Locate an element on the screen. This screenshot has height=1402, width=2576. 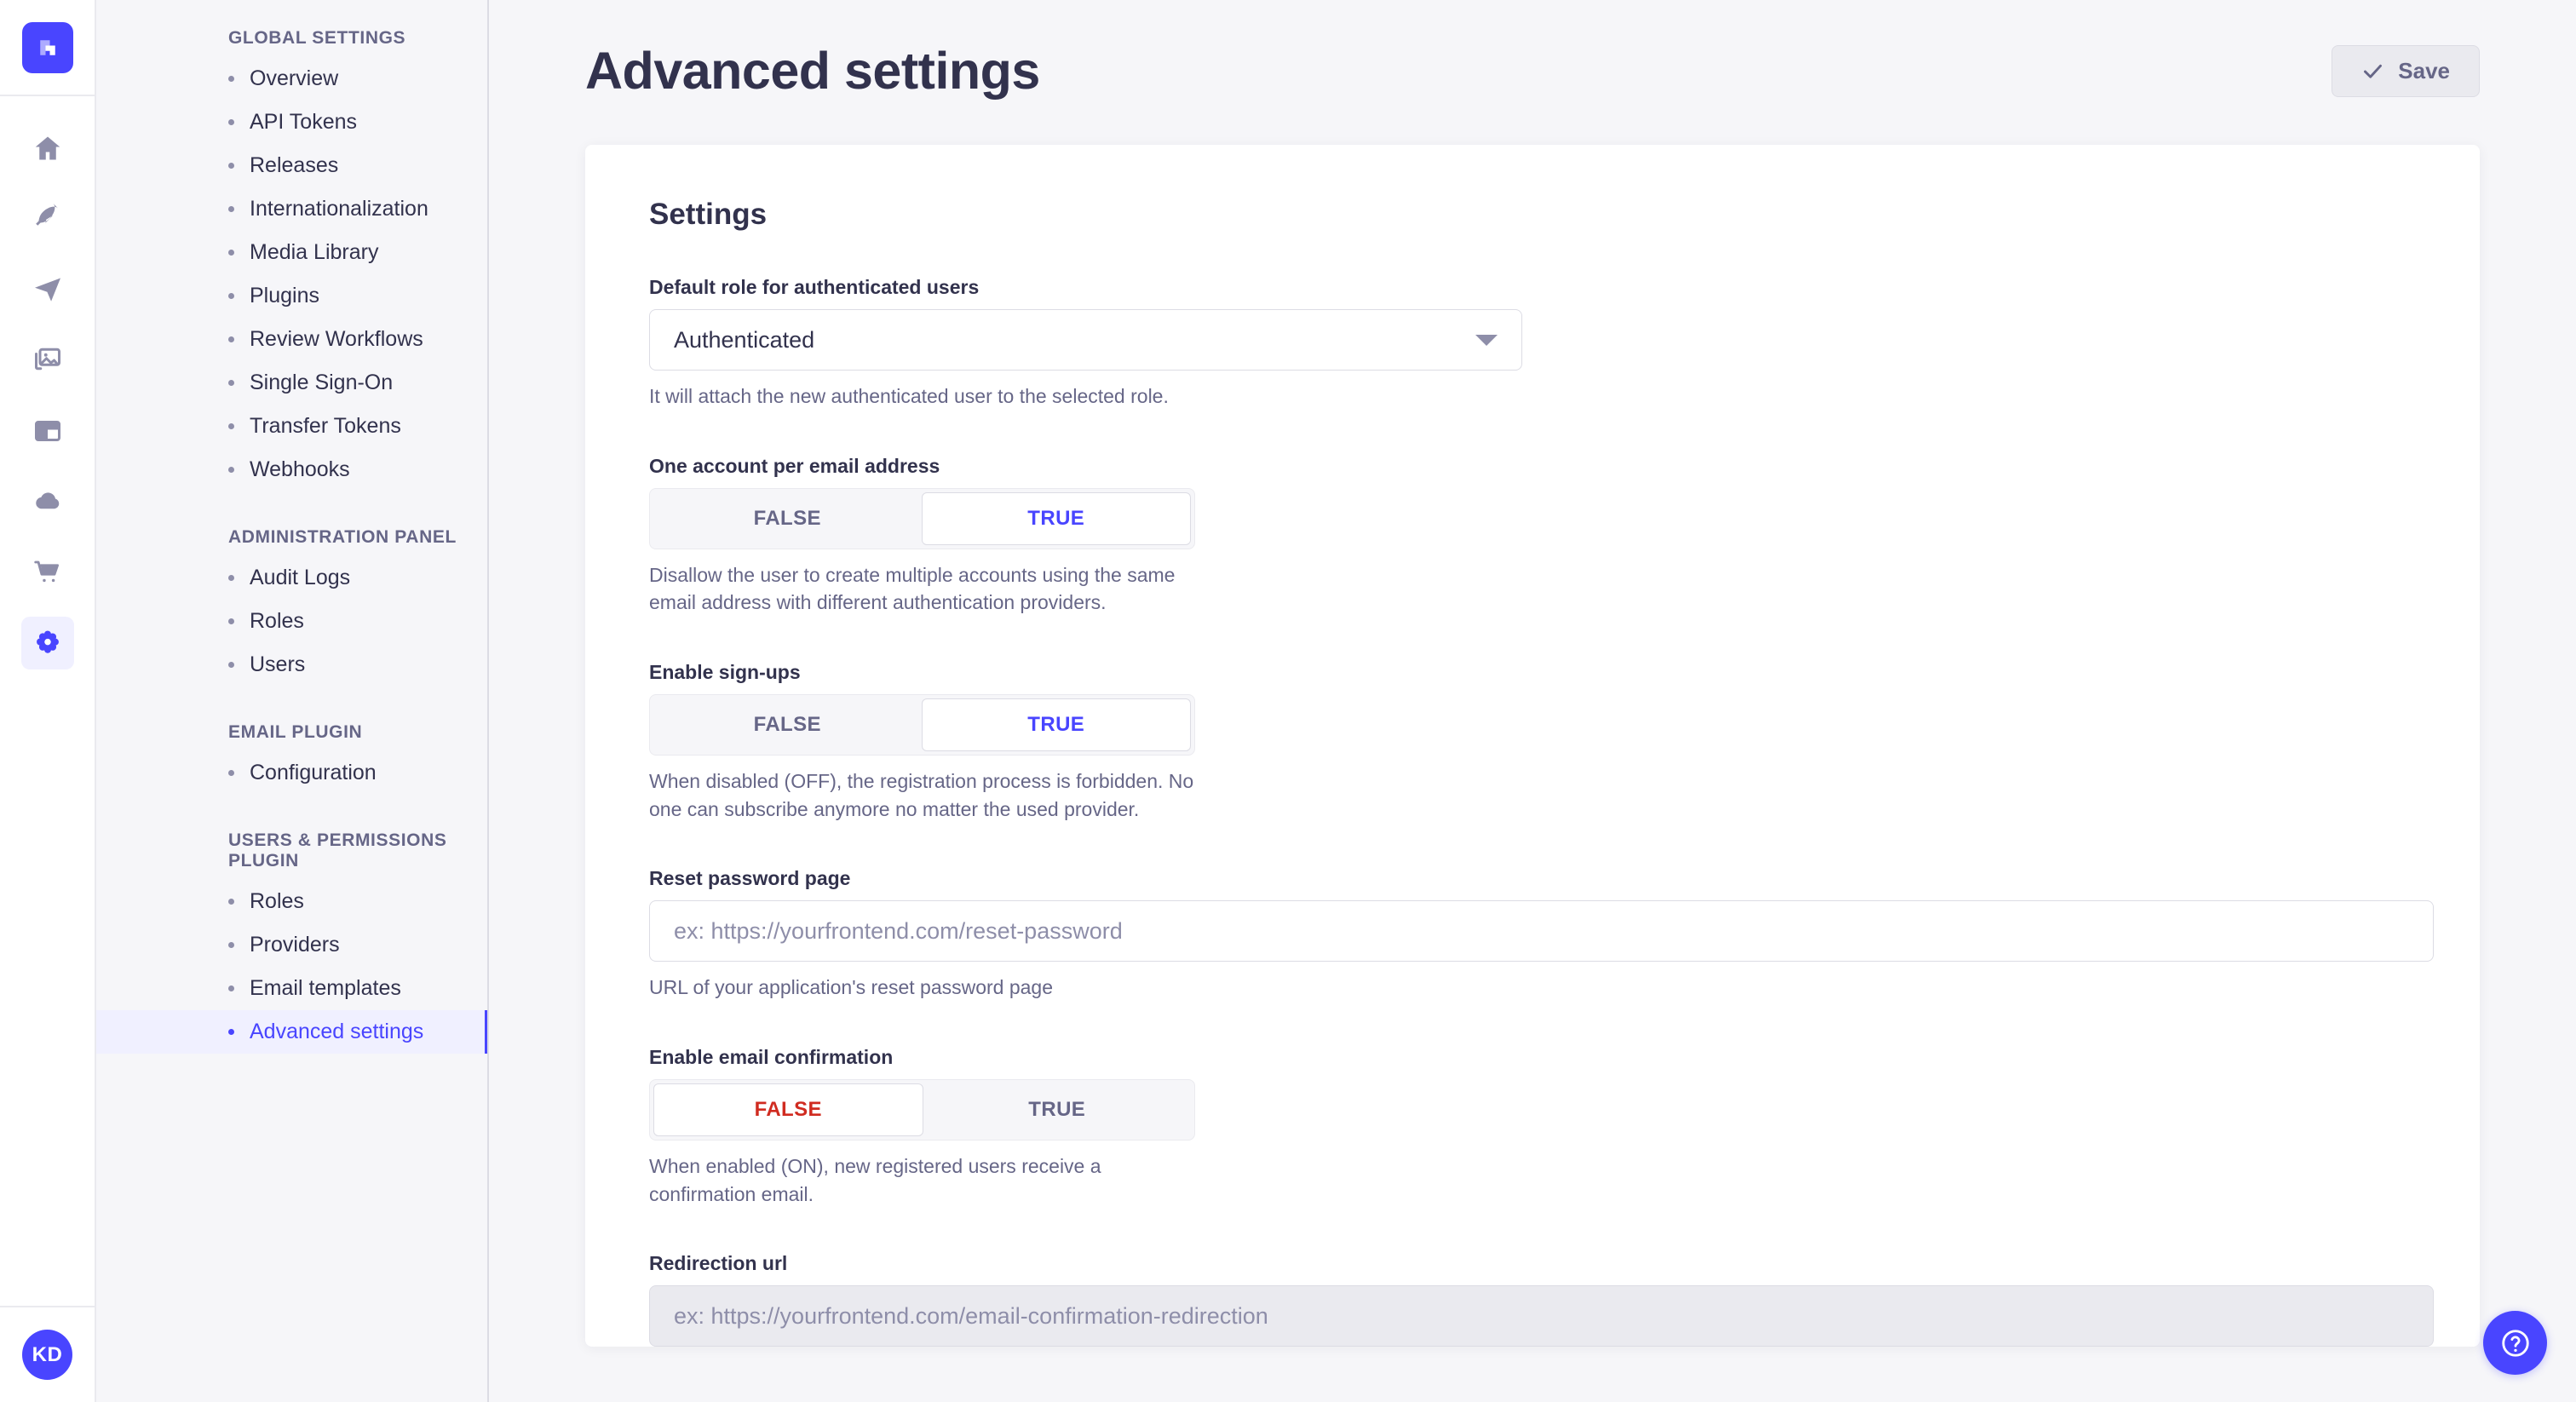
nav-list: Audit Logs Roles Users is located at coordinates (291, 621).